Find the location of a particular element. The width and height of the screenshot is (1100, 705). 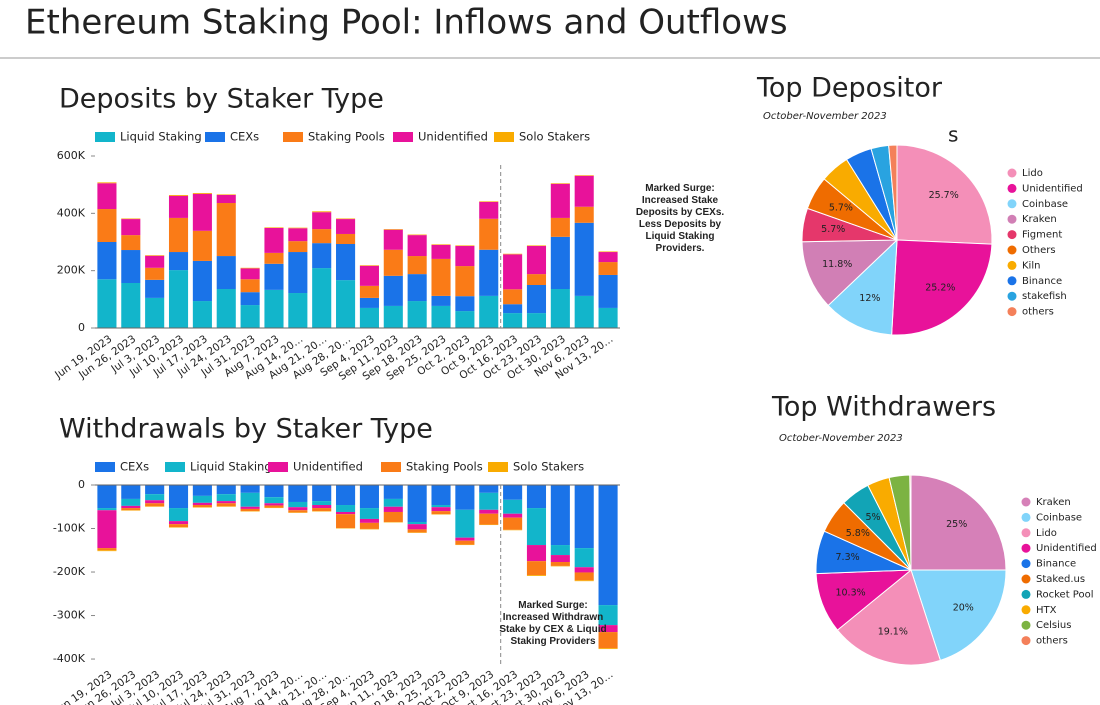

legend-label: Others is located at coordinates (1039, 250).